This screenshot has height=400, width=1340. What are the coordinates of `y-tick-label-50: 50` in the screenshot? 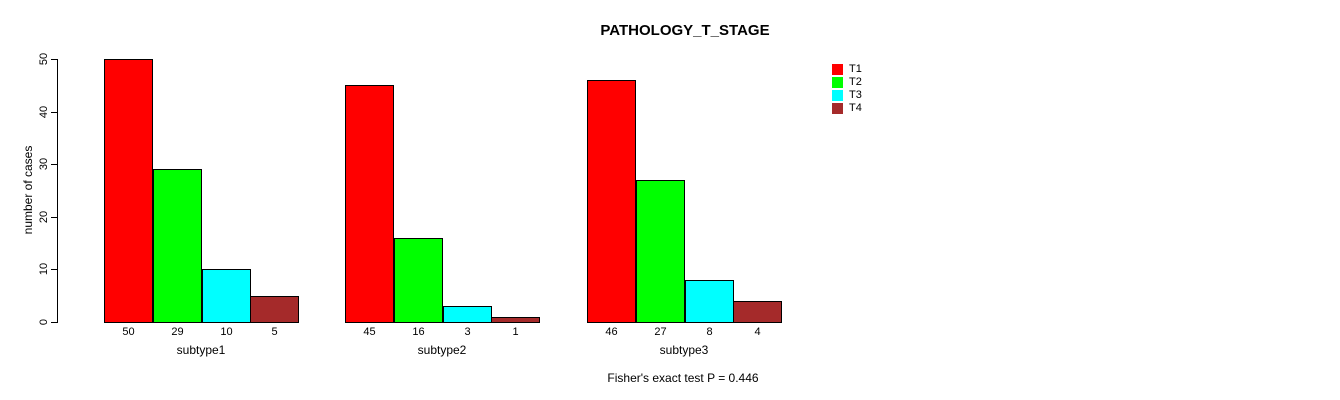 It's located at (44, 59).